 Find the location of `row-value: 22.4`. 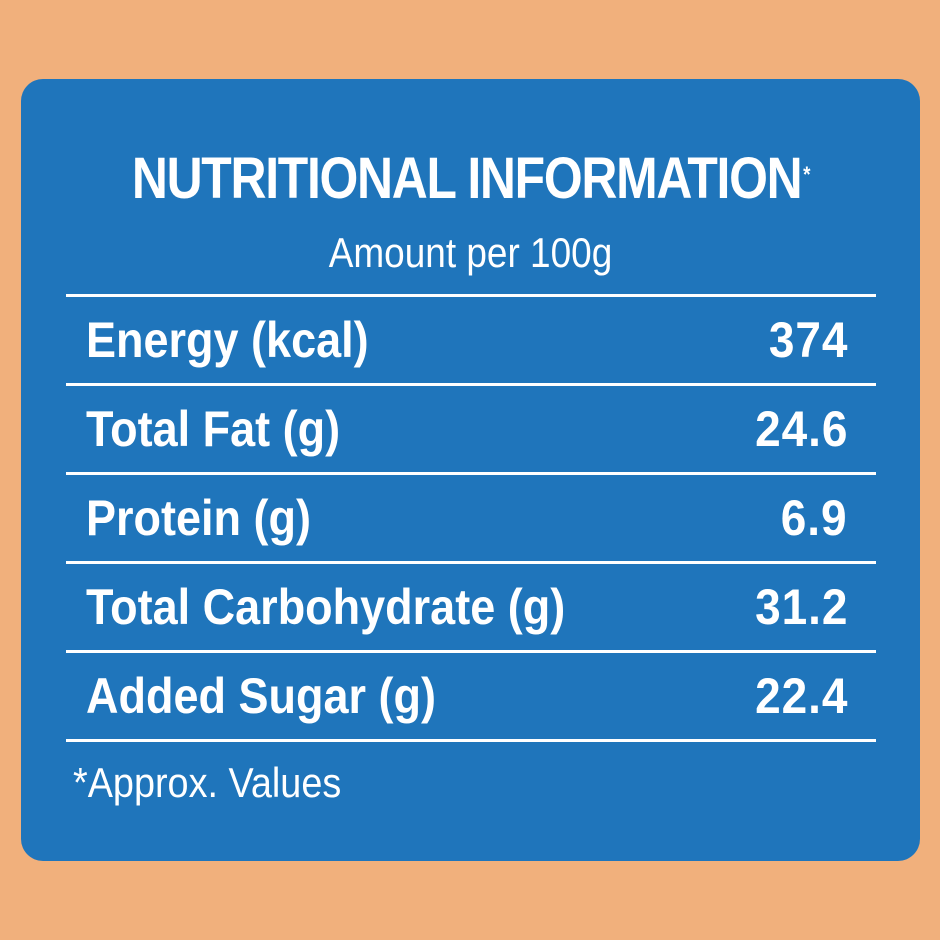

row-value: 22.4 is located at coordinates (801, 696).